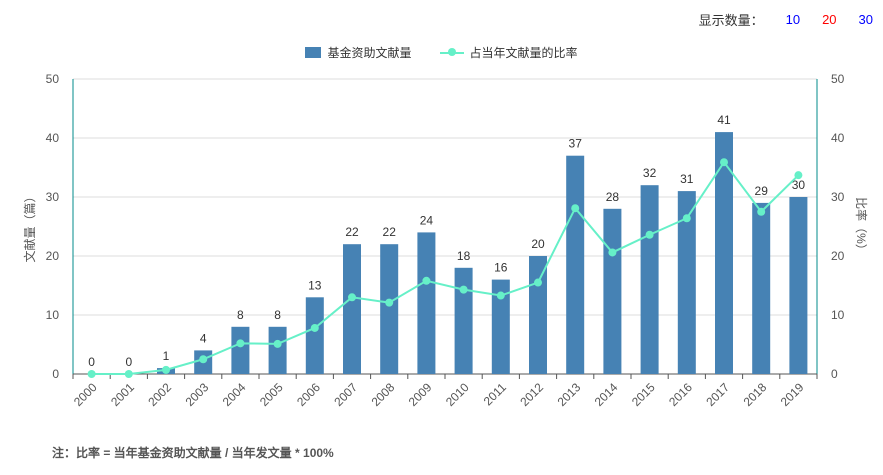 The image size is (883, 475). I want to click on x-tick-label: 2010, so click(457, 394).